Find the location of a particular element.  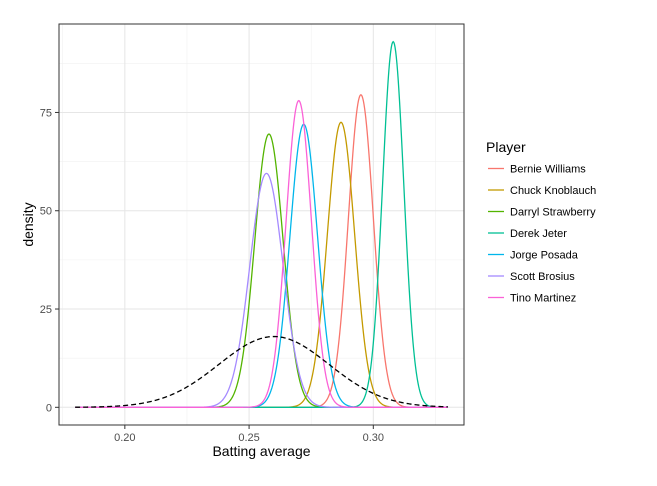

legend-label: Scott Brosius is located at coordinates (542, 277).